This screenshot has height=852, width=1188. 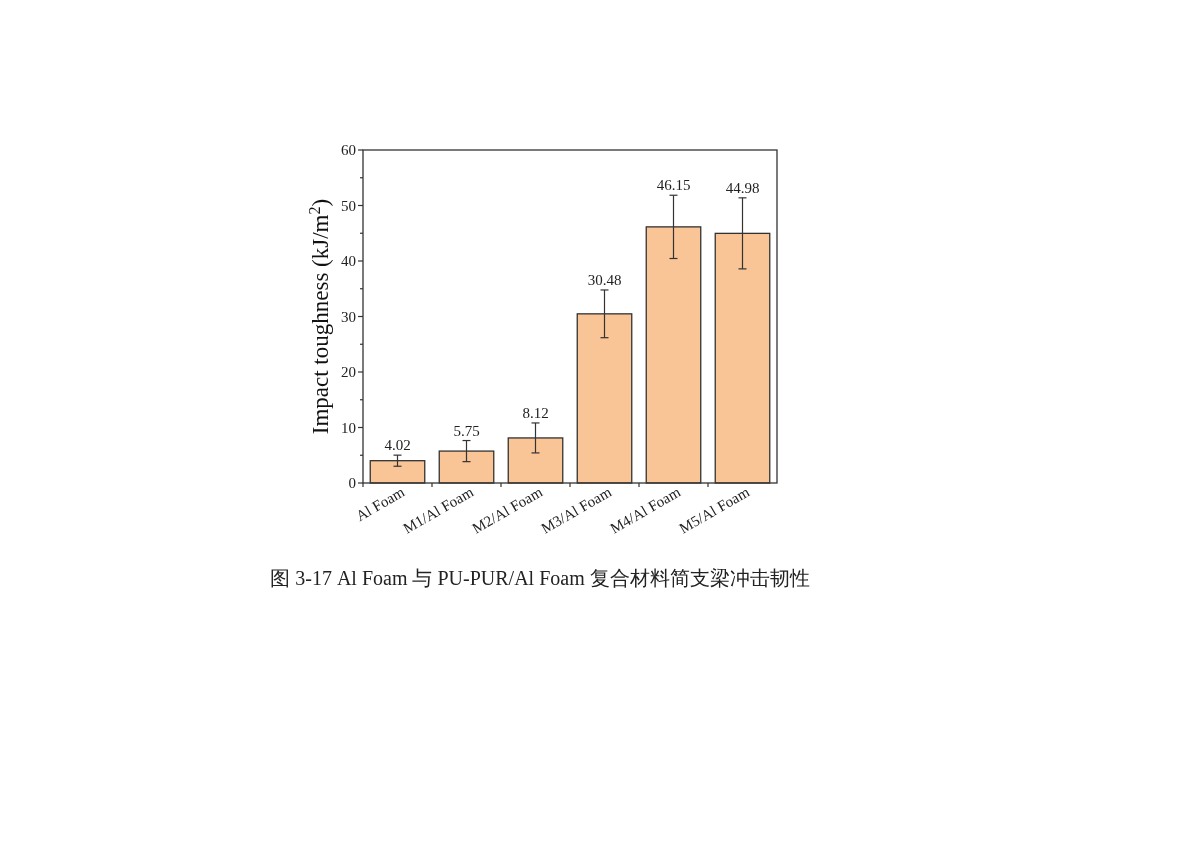 What do you see at coordinates (348, 427) in the screenshot?
I see `y-tick-label: 10` at bounding box center [348, 427].